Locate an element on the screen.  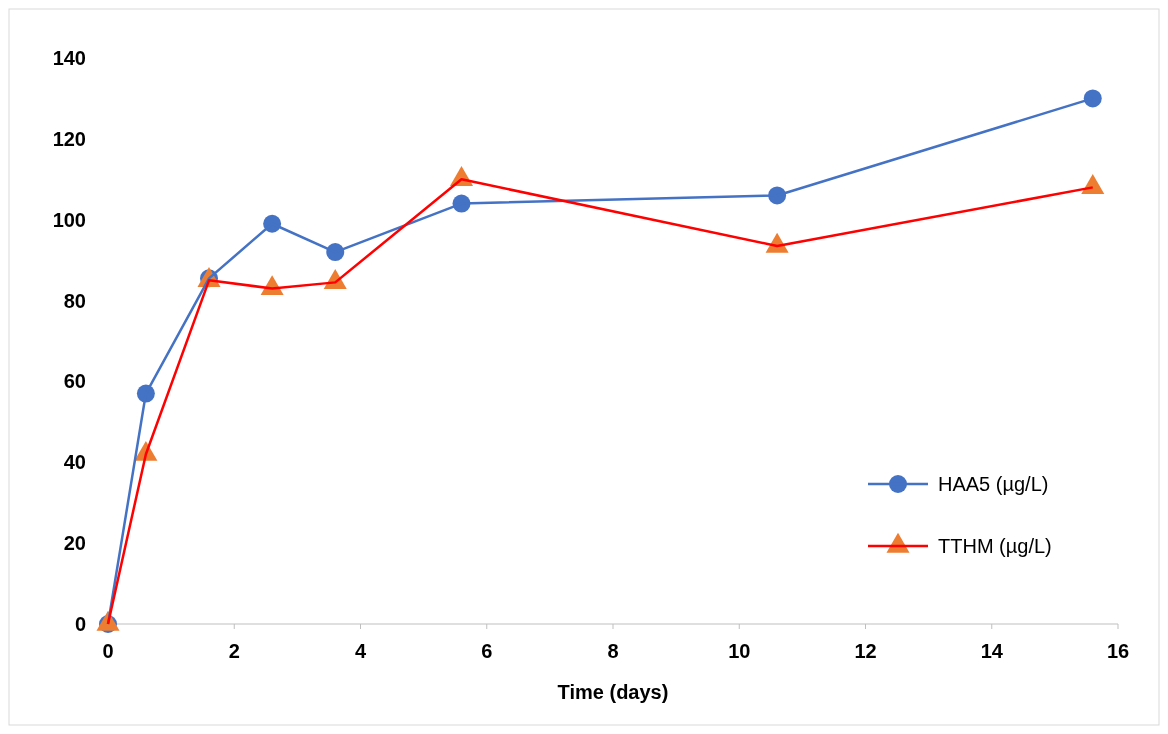
y-tick-label: 0 is located at coordinates (80, 624).